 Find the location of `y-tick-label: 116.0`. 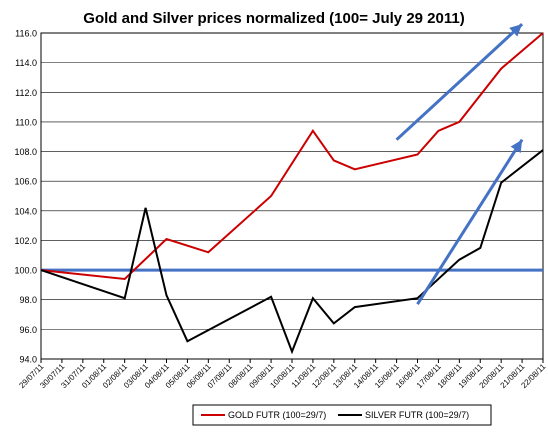

y-tick-label: 116.0 is located at coordinates (26, 34).